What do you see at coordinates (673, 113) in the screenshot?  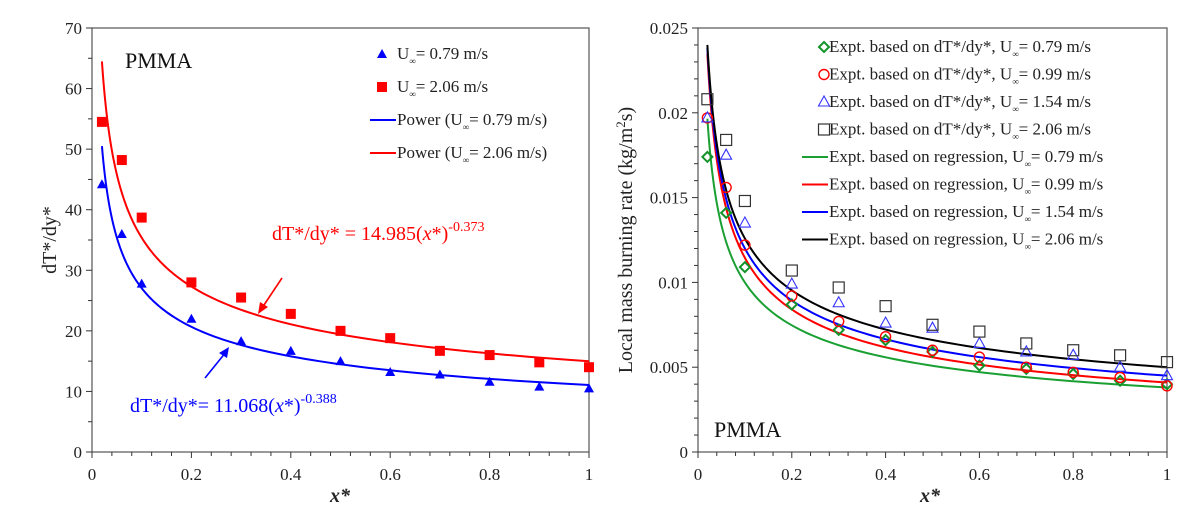 I see `y-tick-label: 0.02` at bounding box center [673, 113].